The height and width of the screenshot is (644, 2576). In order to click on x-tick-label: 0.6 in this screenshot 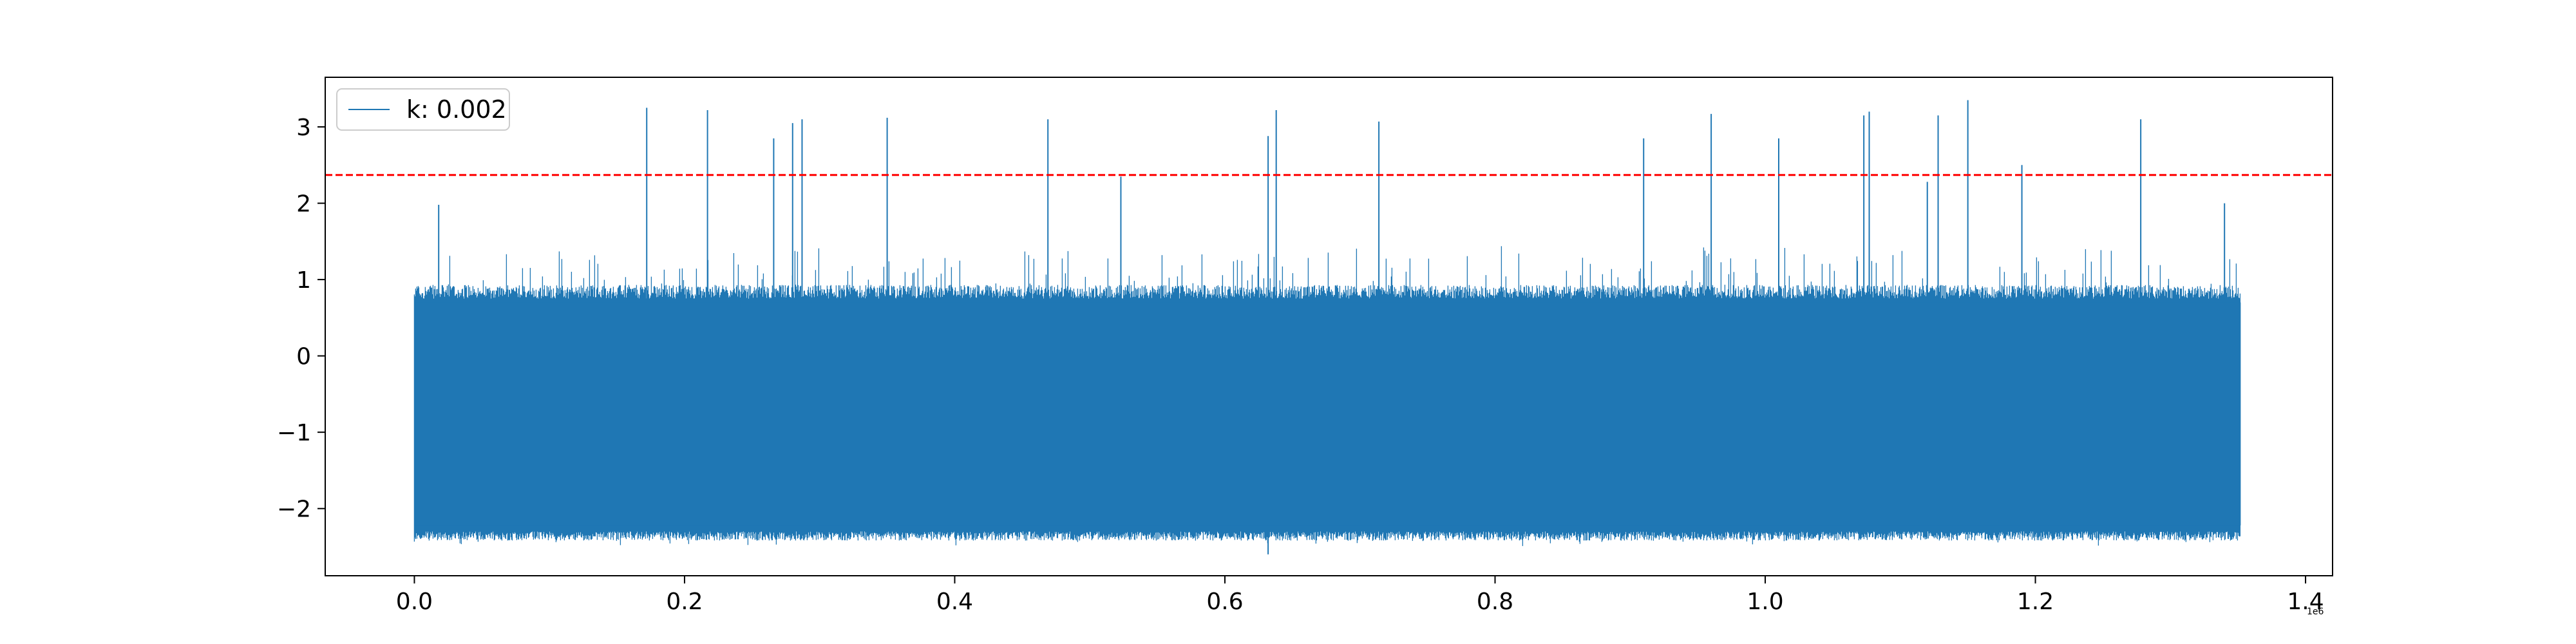, I will do `click(1224, 602)`.